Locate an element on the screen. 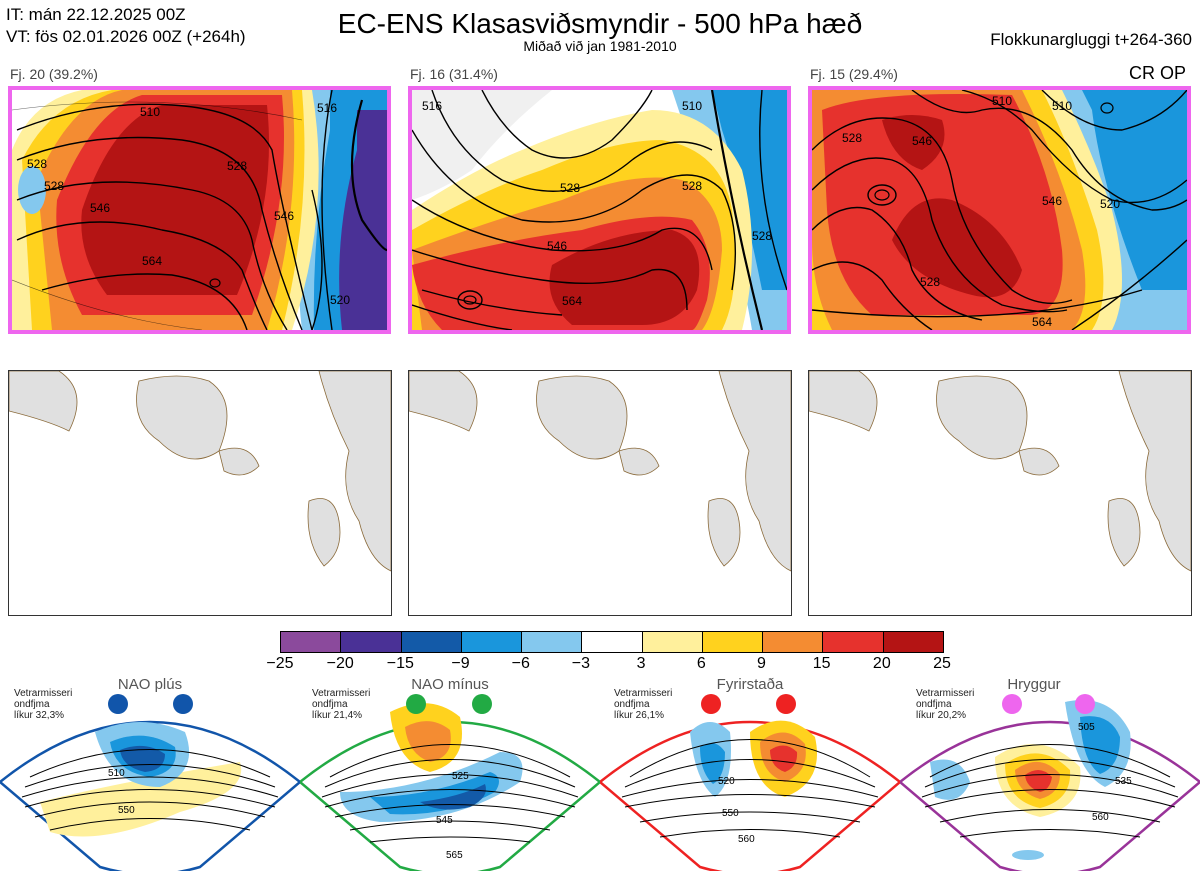 The image size is (1200, 876). valid-time: VT: fös 02.01.2026 00Z (+264h) is located at coordinates (126, 36).